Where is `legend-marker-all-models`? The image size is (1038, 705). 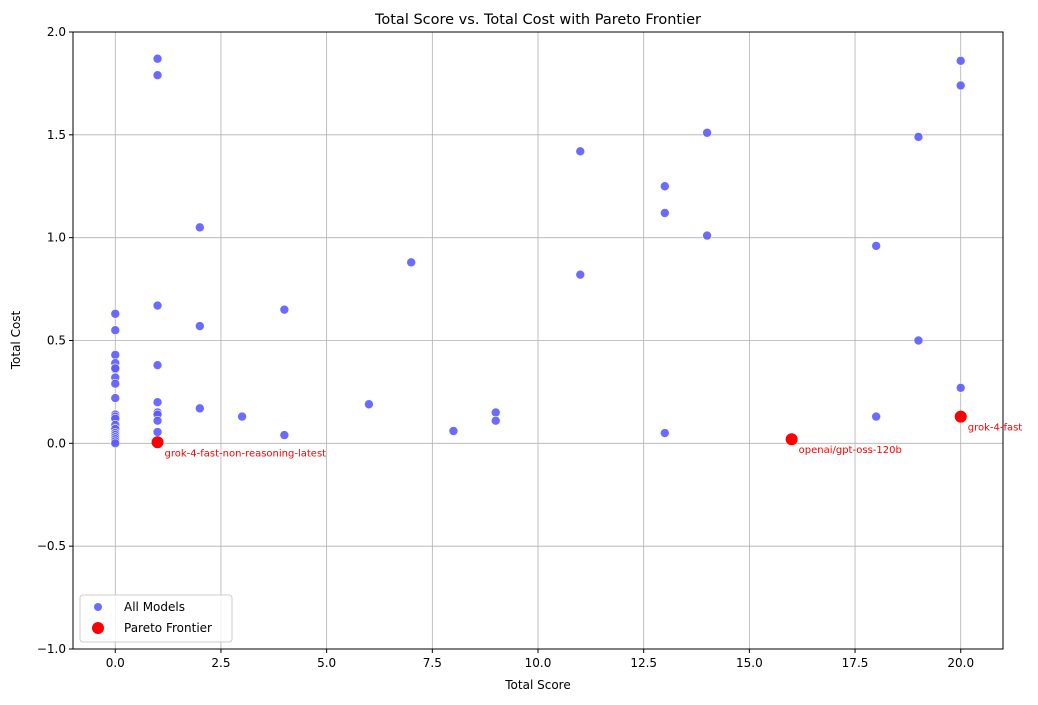 legend-marker-all-models is located at coordinates (98, 607).